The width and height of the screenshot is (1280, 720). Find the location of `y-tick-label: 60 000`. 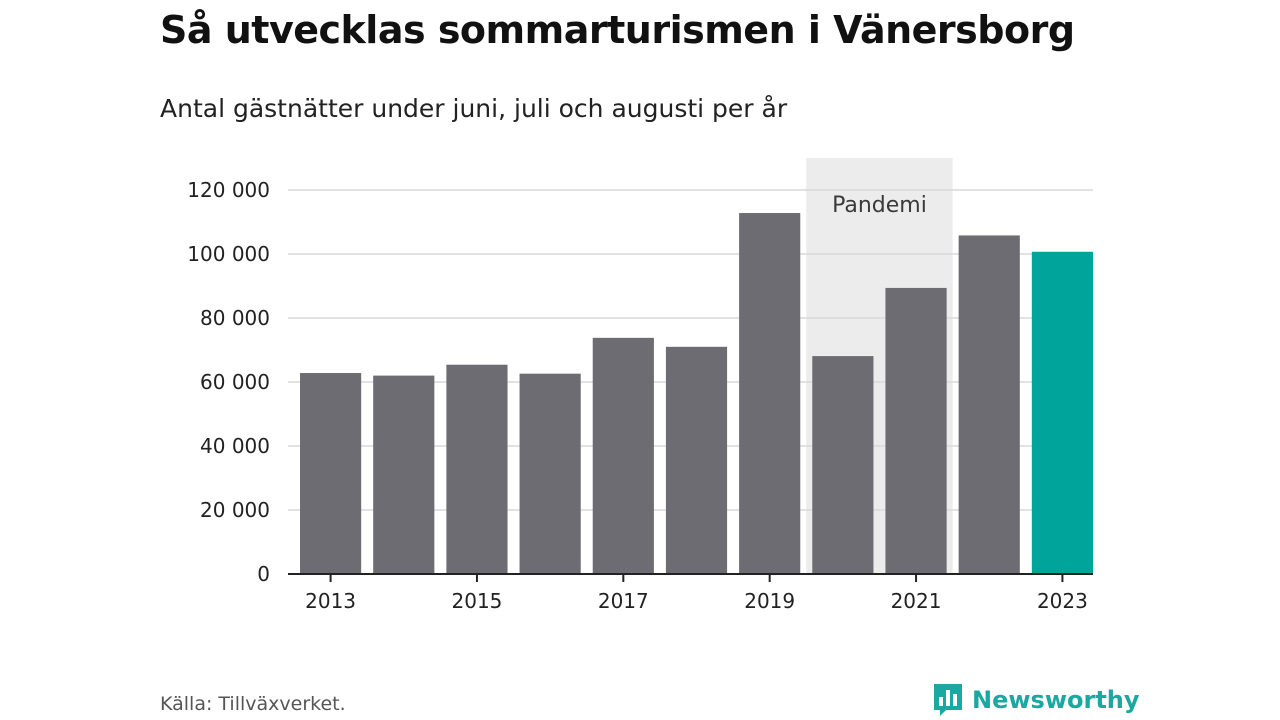

y-tick-label: 60 000 is located at coordinates (235, 382).